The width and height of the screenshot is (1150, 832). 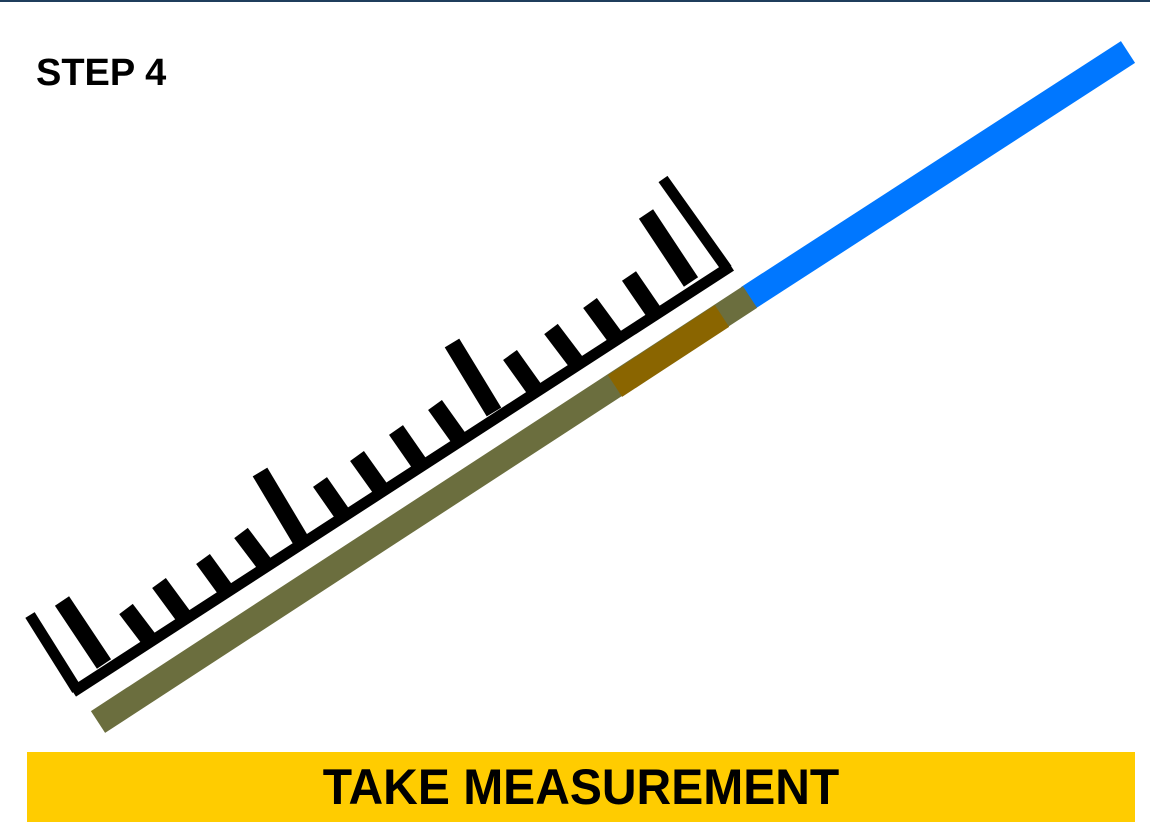 I want to click on ruler-left-end, so click(x=53, y=652).